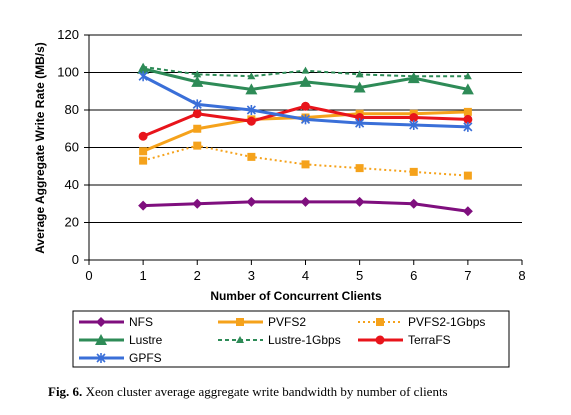 The height and width of the screenshot is (415, 571). Describe the element at coordinates (521, 275) in the screenshot. I see `x-tick-label: 8` at that location.